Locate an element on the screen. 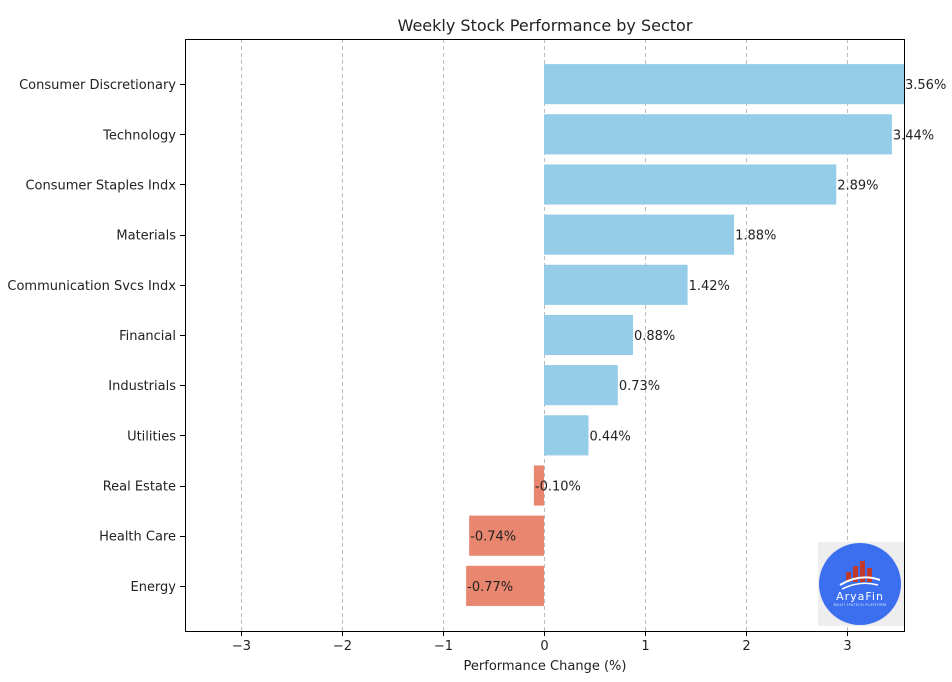 The height and width of the screenshot is (682, 952). chart-title: Weekly Stock Performance by Sector is located at coordinates (545, 25).